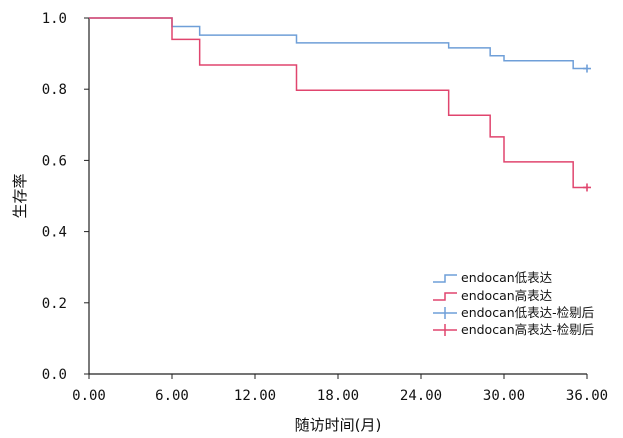  I want to click on x-tick-label: 18.00, so click(338, 396).